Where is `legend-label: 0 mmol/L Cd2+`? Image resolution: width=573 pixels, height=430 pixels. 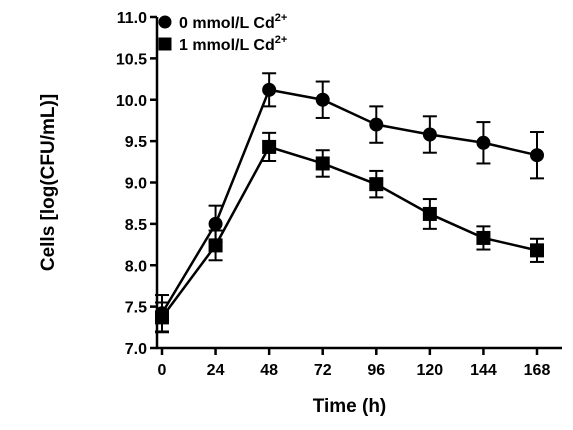 legend-label: 0 mmol/L Cd2+ is located at coordinates (233, 22).